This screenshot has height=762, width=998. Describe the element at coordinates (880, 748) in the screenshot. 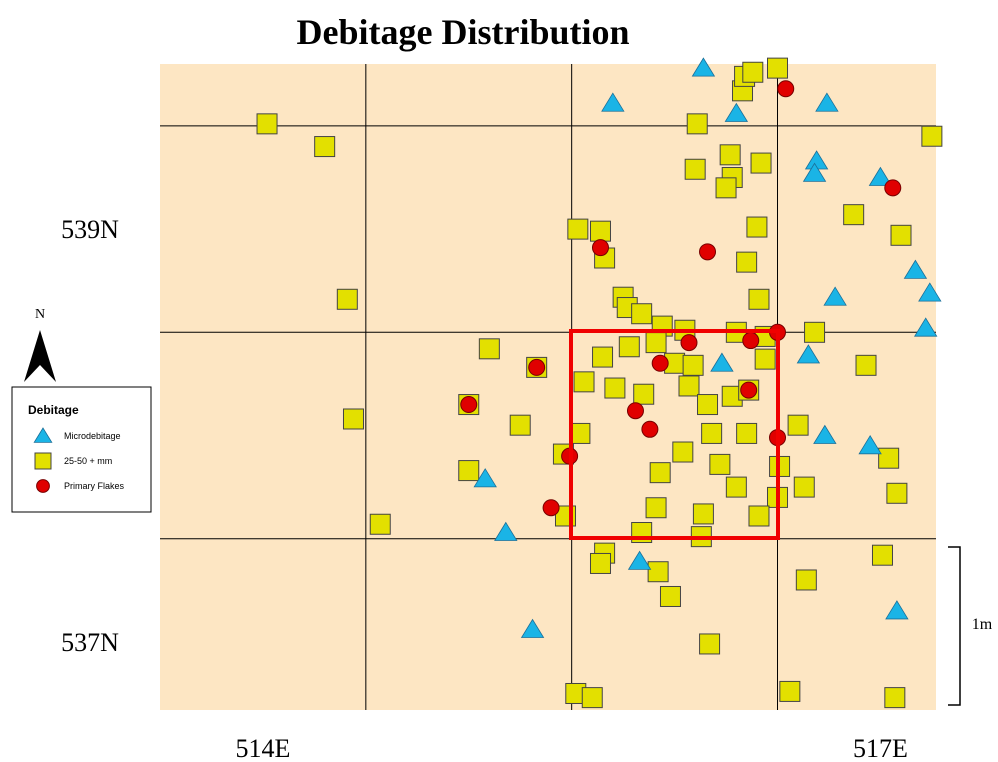

I see `x-tick-label: 517E` at that location.